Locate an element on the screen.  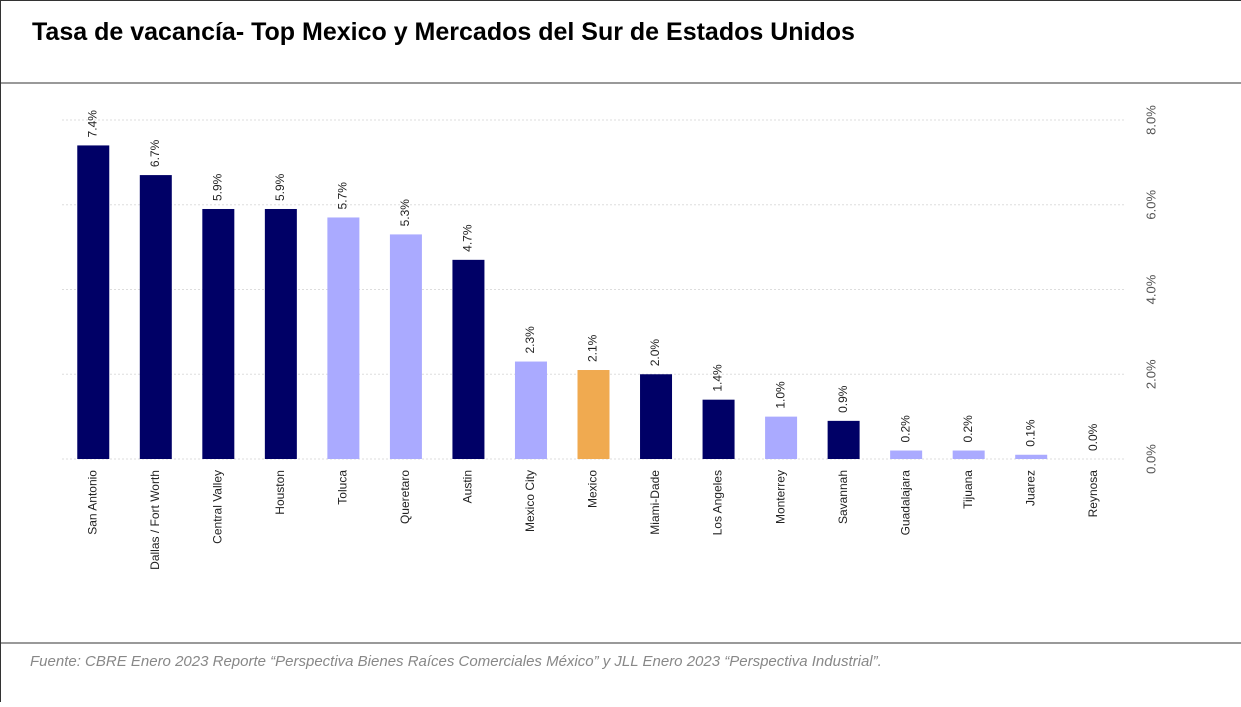
x-tick-label: Miami-Dade is located at coordinates (655, 502).